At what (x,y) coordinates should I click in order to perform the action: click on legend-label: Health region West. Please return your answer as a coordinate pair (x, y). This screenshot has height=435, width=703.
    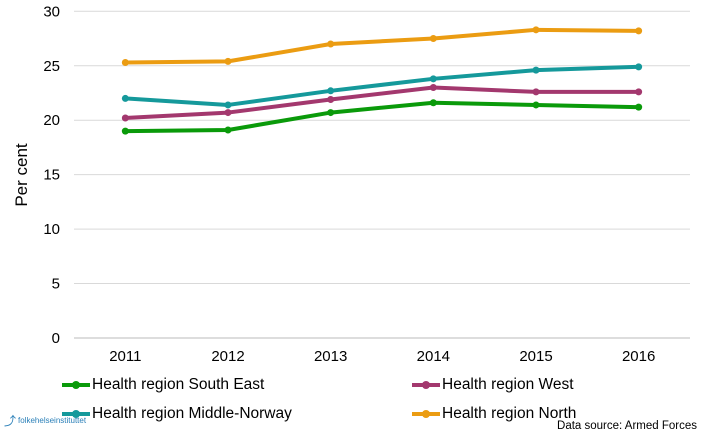
    Looking at the image, I should click on (508, 384).